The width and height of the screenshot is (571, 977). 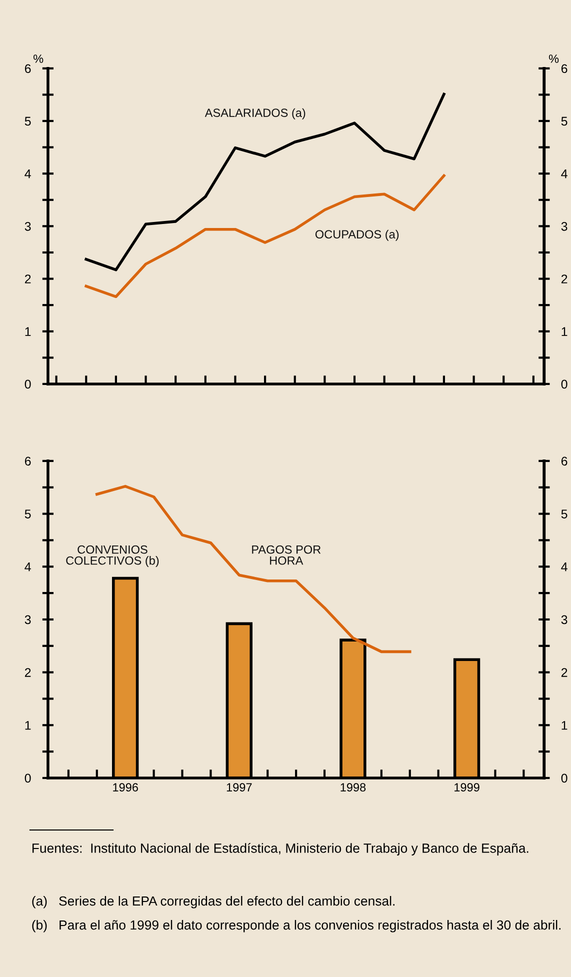 What do you see at coordinates (286, 555) in the screenshot?
I see `series-label: PAGOS POR HORA` at bounding box center [286, 555].